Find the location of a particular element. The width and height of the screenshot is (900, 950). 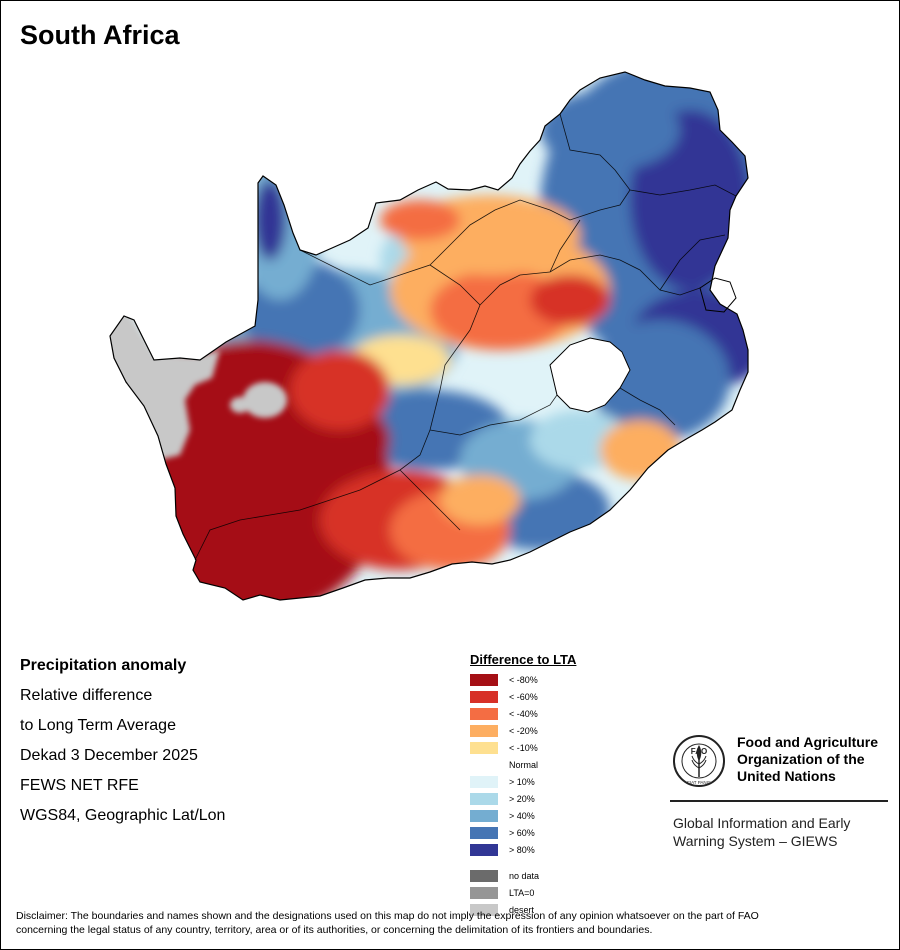

info-line: Relative difference is located at coordinates (86, 695).